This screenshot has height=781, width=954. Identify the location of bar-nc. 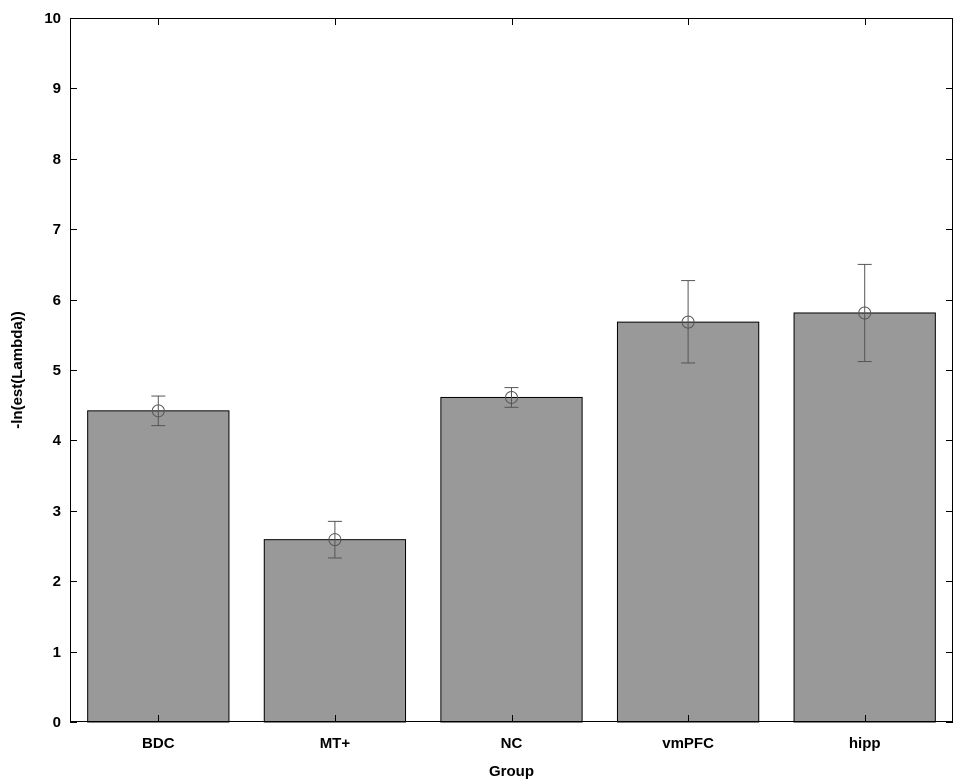
(511, 559).